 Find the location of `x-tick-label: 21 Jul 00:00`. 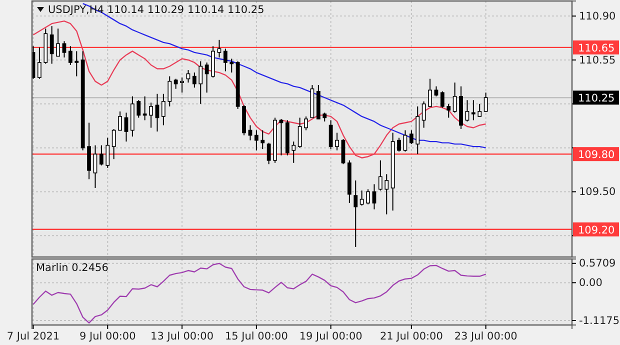

x-tick-label: 21 Jul 00:00 is located at coordinates (411, 336).